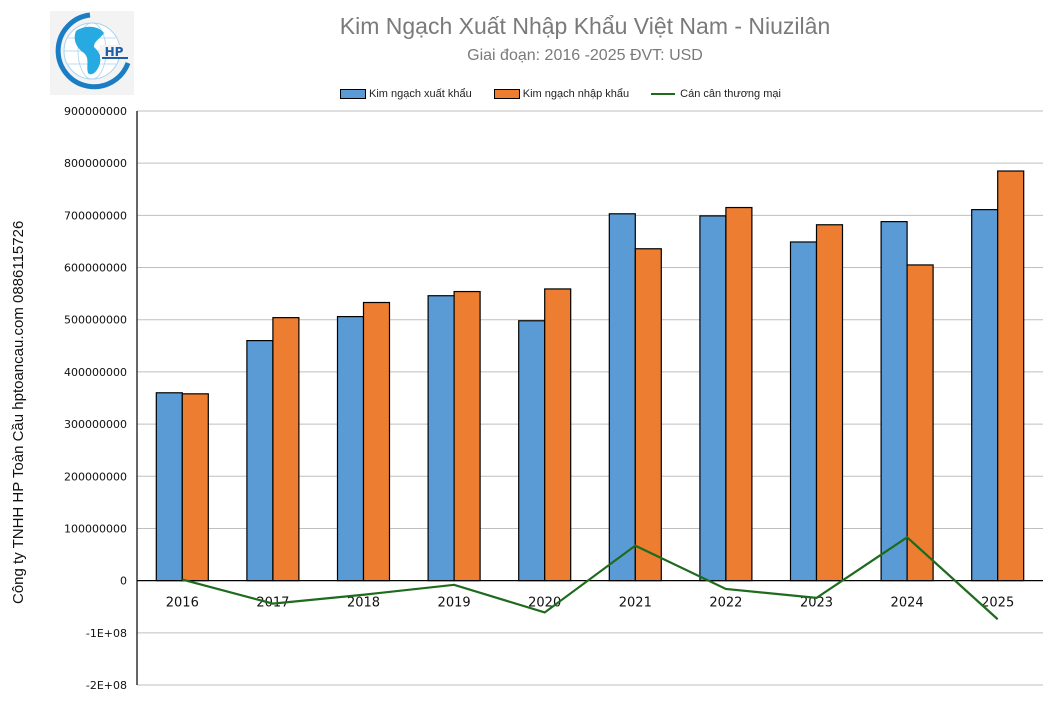  What do you see at coordinates (576, 94) in the screenshot?
I see `legend-label-import: Kim ngạch nhập khẩu` at bounding box center [576, 94].